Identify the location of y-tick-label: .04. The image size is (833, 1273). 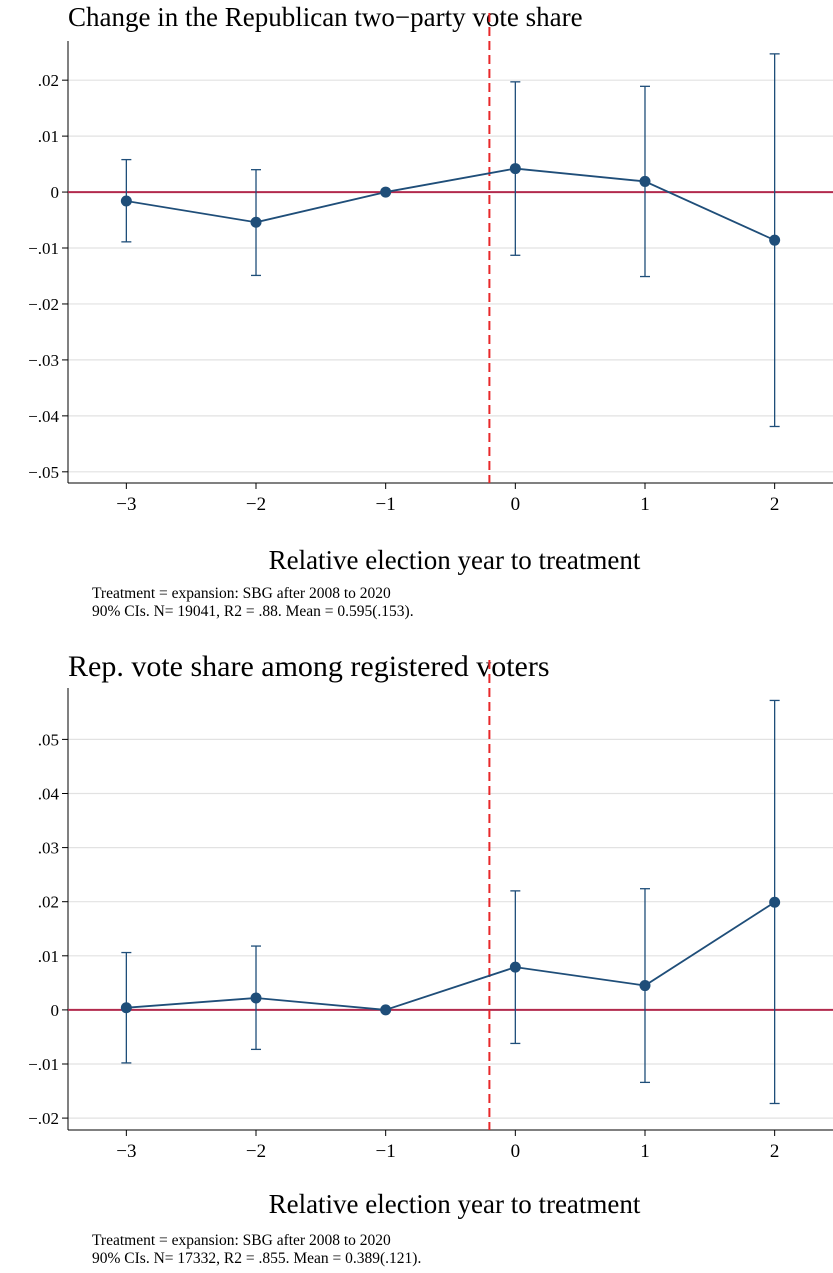
(49, 793).